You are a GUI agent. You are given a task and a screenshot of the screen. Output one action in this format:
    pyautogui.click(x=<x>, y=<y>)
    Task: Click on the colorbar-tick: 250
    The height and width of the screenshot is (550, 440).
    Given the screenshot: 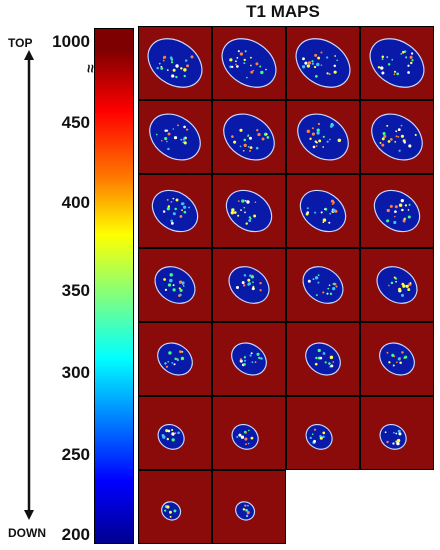 What is the action you would take?
    pyautogui.click(x=75, y=454)
    